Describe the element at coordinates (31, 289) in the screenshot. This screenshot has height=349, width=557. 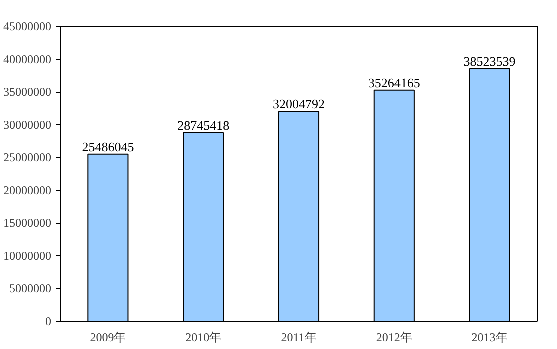
I see `y-tick-label: 5000000` at that location.